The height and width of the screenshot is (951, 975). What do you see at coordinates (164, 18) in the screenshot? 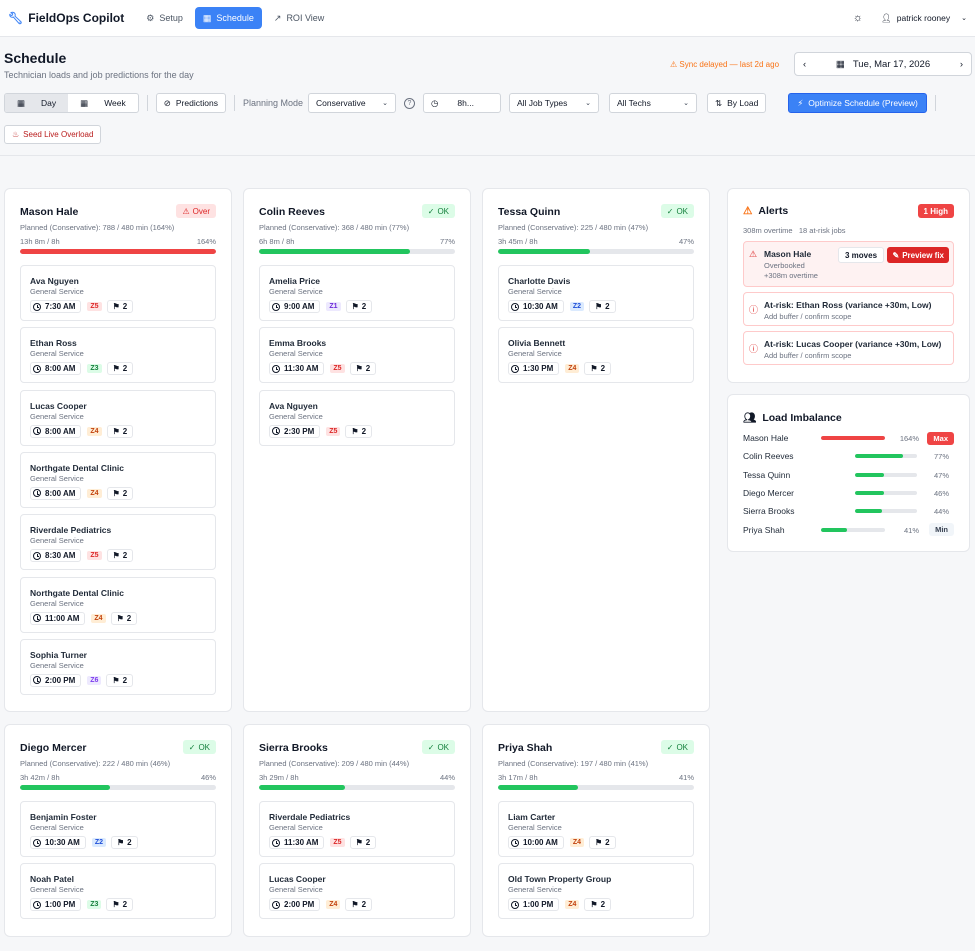
I see `nav-setup: ⚙ Setup` at bounding box center [164, 18].